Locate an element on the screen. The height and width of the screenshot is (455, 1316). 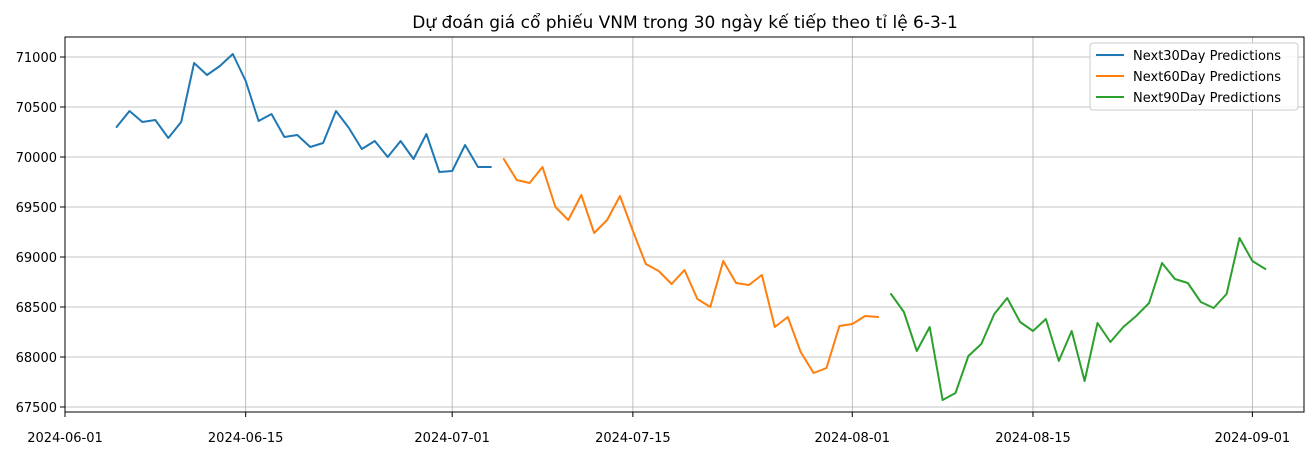
y-tick-label: 70000 is located at coordinates (36, 158).